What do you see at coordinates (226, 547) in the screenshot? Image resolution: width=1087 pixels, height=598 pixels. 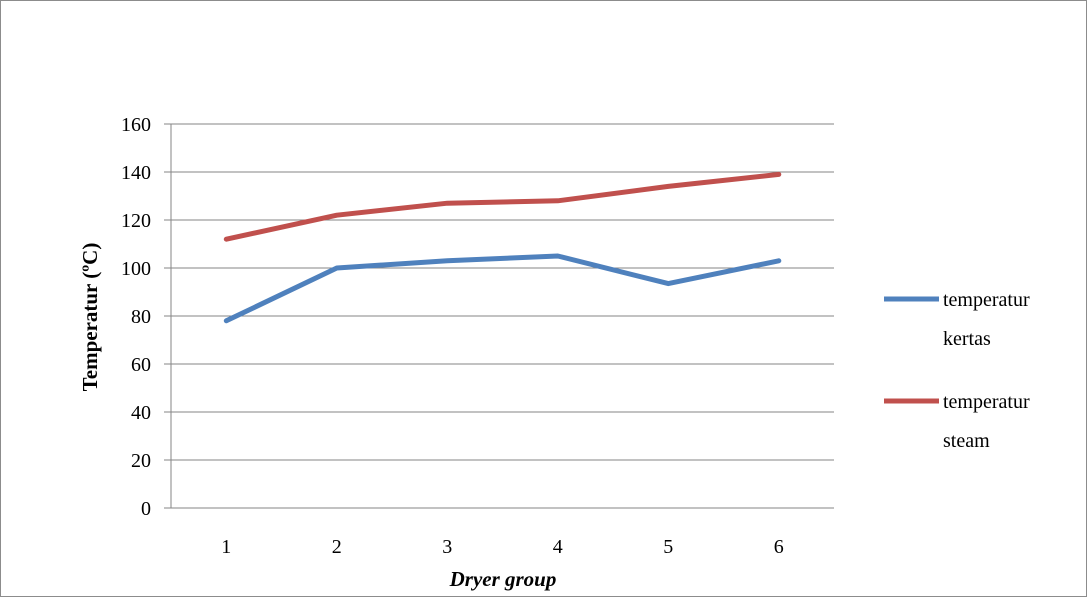 I see `x-tick-label: 1` at bounding box center [226, 547].